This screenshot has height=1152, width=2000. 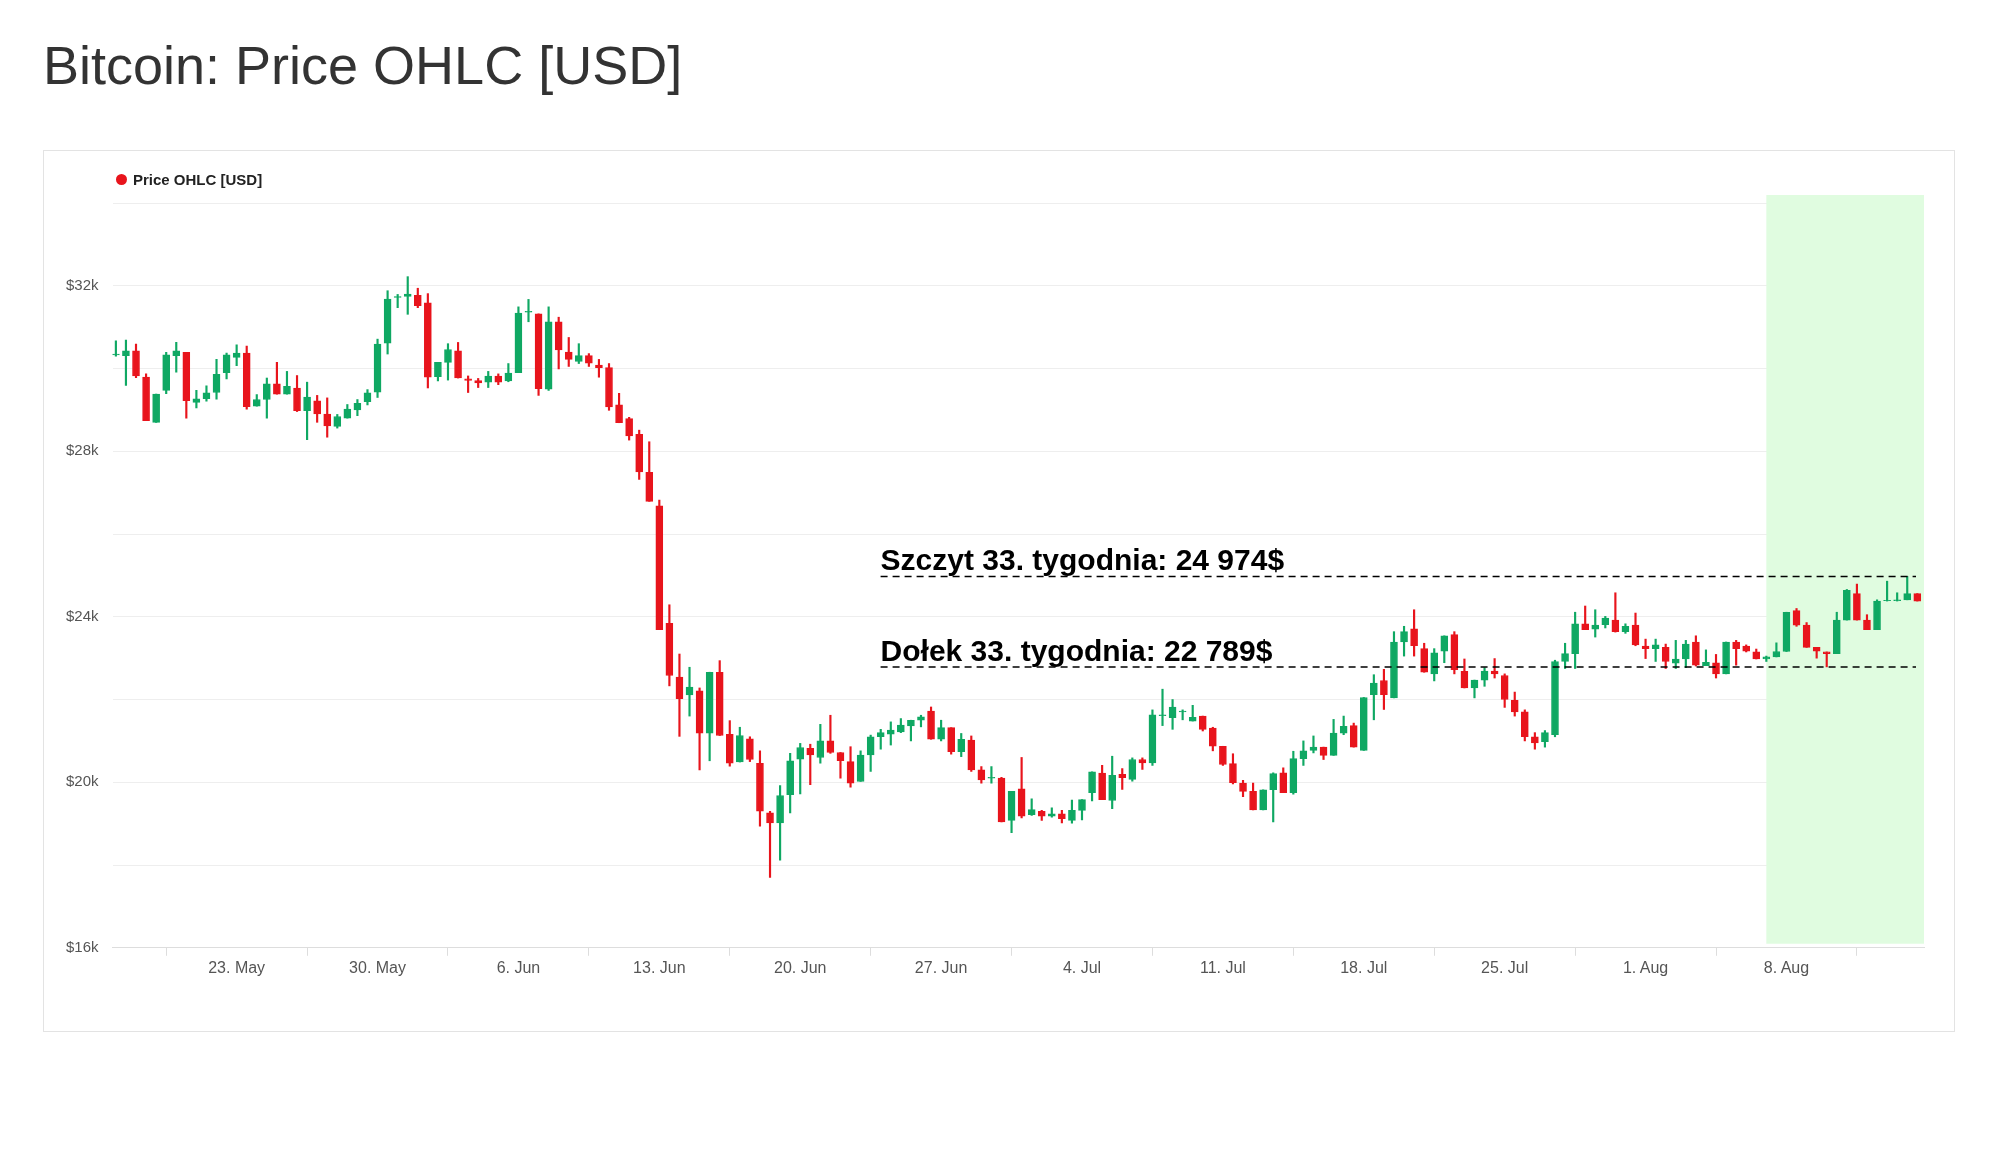 I want to click on y-tick-label: $28k, so click(x=83, y=450).